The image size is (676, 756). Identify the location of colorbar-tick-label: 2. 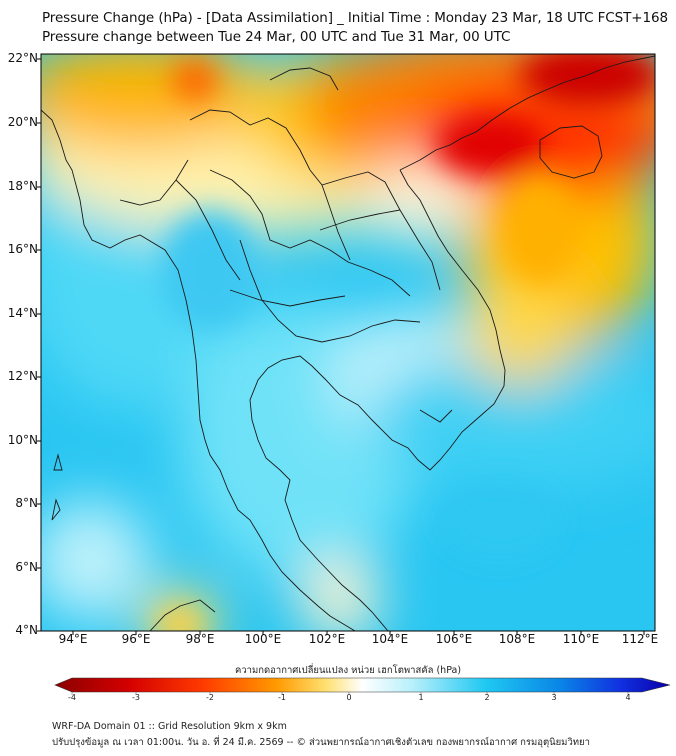
(487, 697).